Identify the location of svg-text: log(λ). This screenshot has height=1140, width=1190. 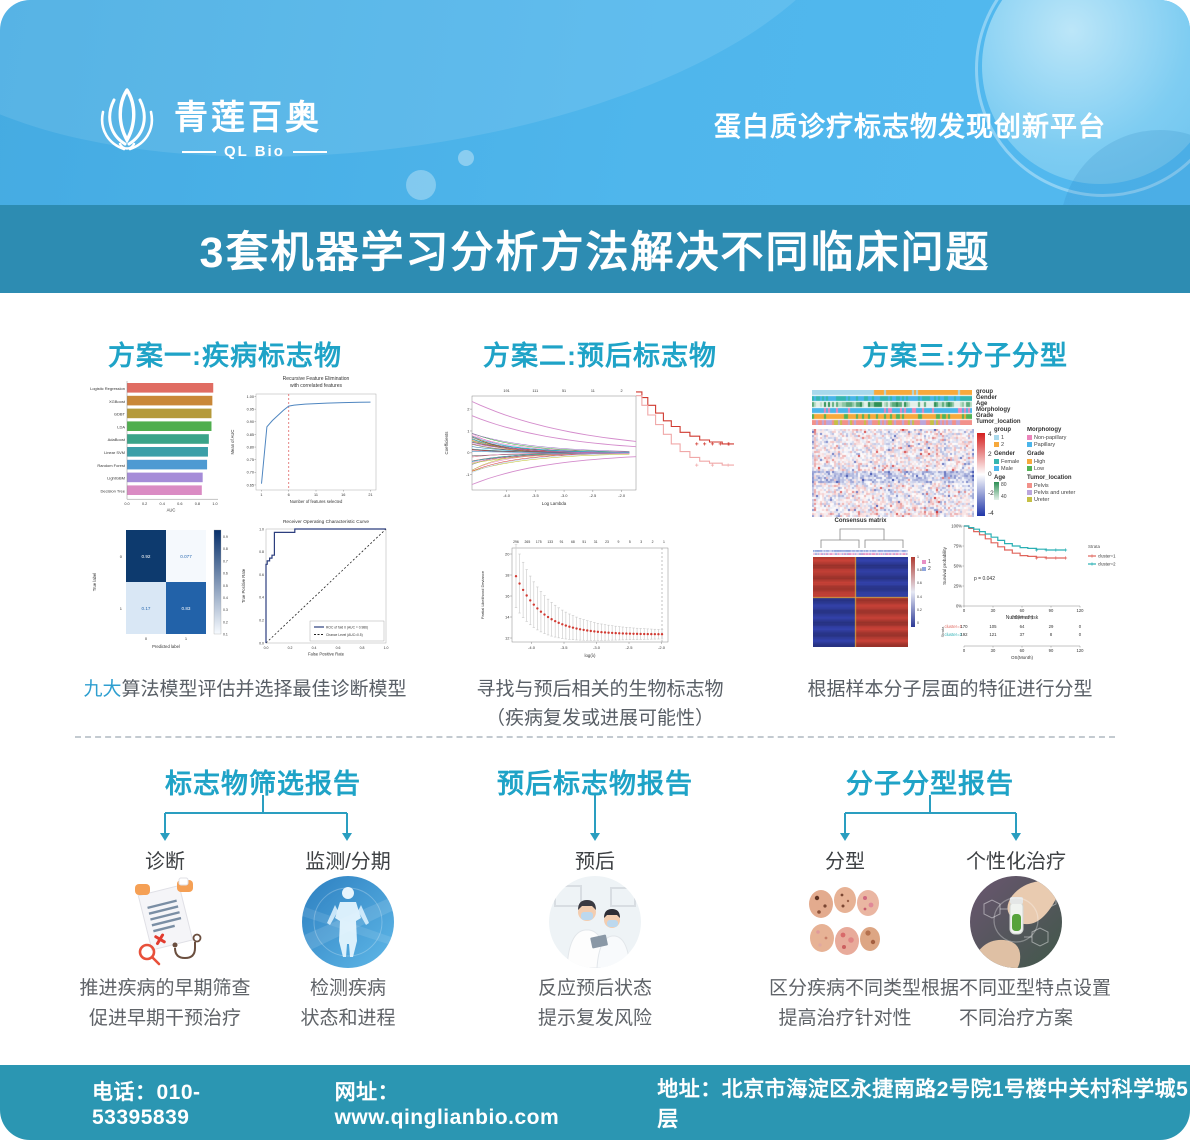
(591, 655).